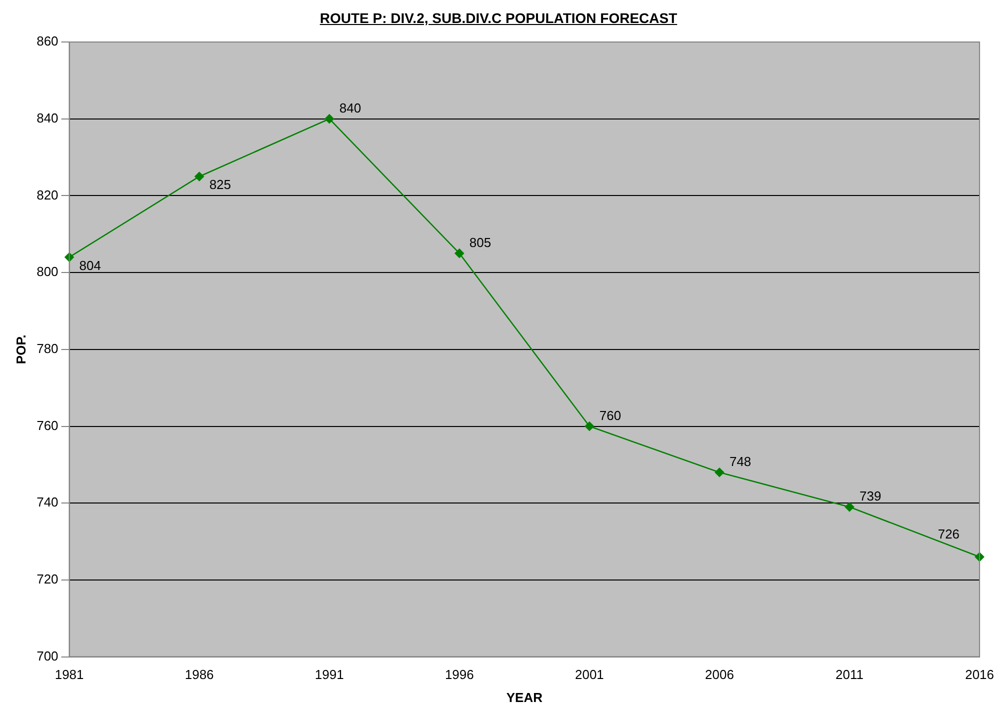  I want to click on y-axis-title: POP., so click(20, 349).